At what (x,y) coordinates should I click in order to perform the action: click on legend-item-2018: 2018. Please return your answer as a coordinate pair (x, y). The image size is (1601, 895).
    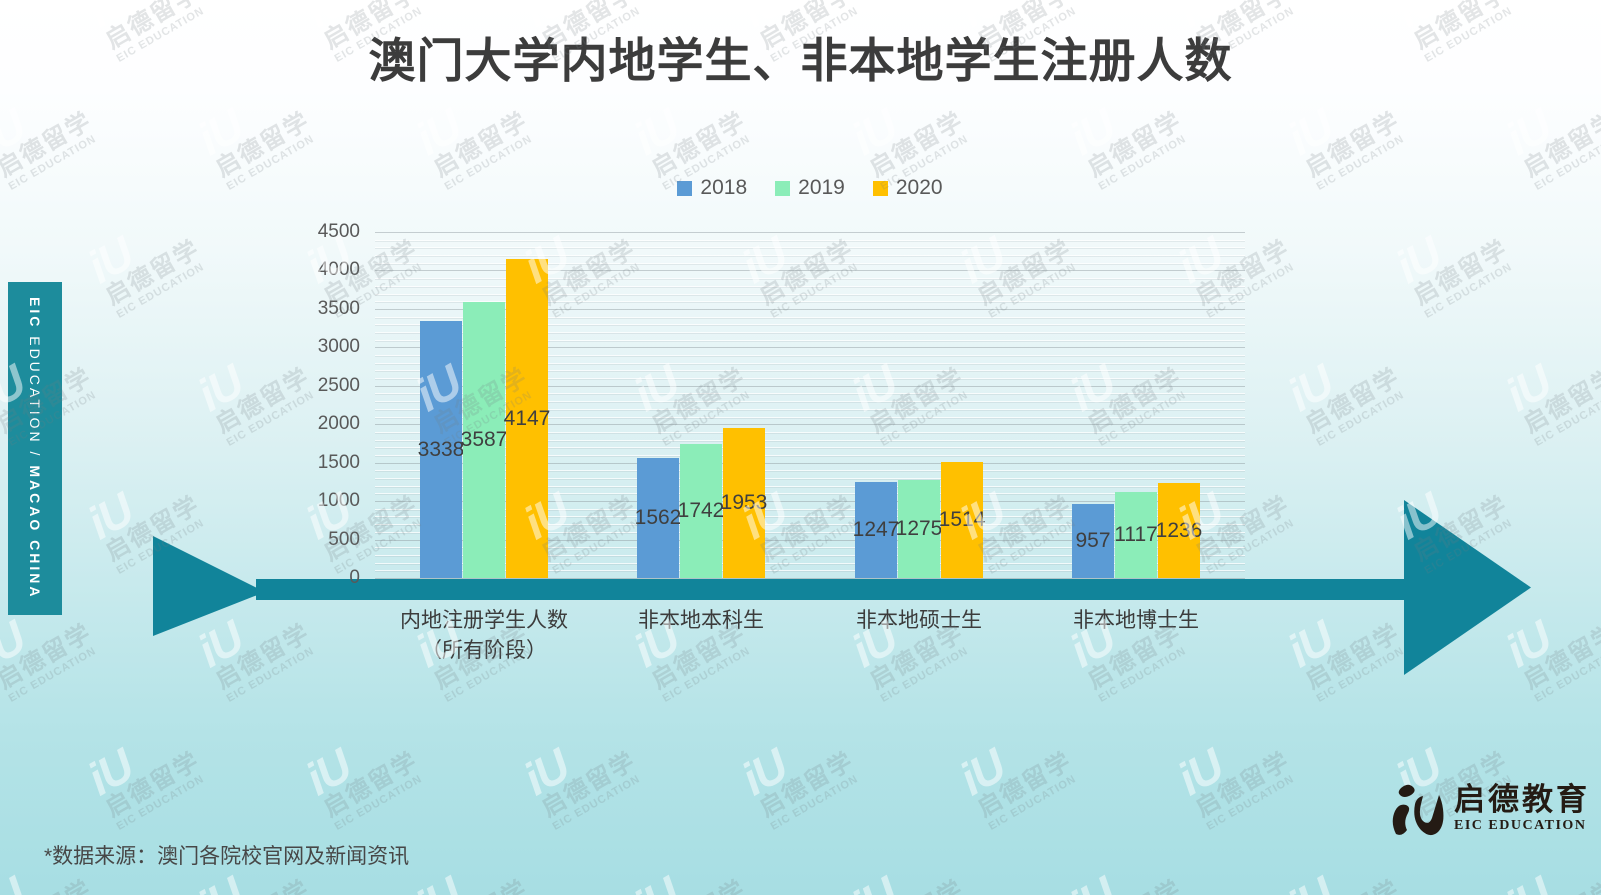
    Looking at the image, I should click on (712, 188).